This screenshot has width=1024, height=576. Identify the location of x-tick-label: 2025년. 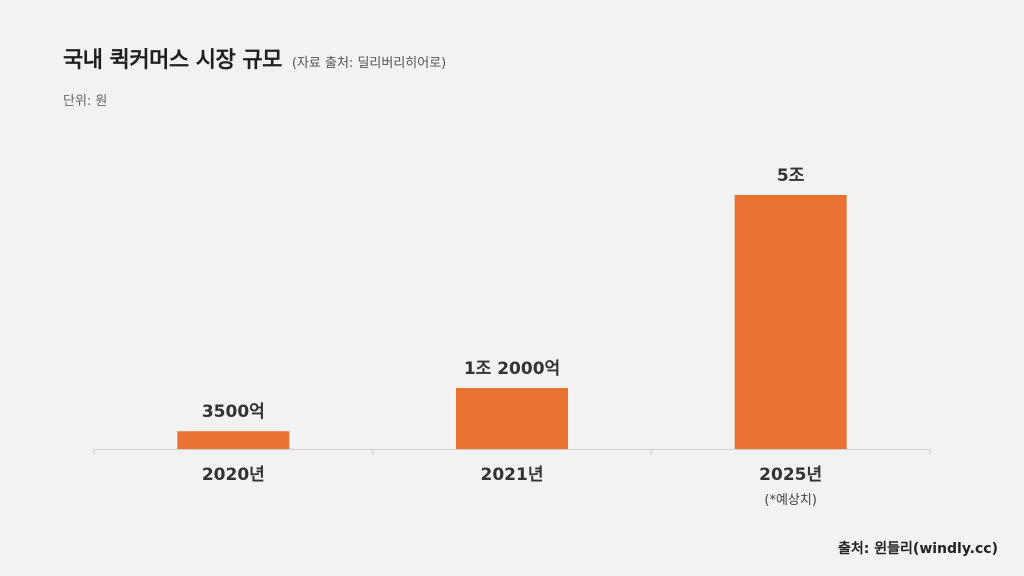
(790, 475).